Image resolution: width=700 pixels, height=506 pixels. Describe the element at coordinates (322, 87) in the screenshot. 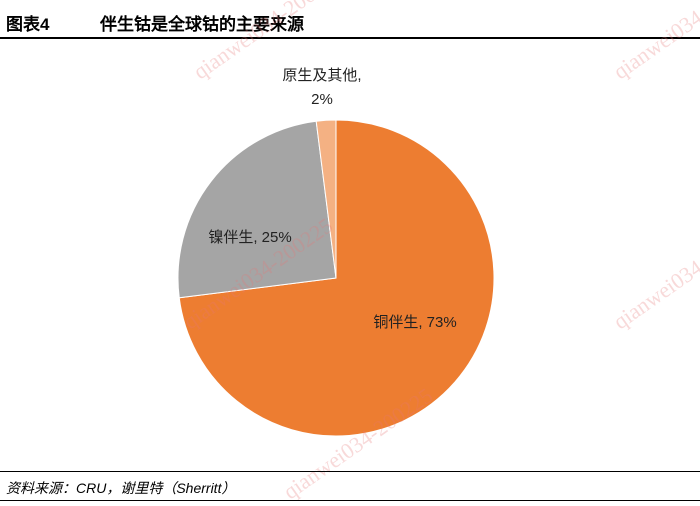

I see `data-label: 原生及其他, 2%` at that location.